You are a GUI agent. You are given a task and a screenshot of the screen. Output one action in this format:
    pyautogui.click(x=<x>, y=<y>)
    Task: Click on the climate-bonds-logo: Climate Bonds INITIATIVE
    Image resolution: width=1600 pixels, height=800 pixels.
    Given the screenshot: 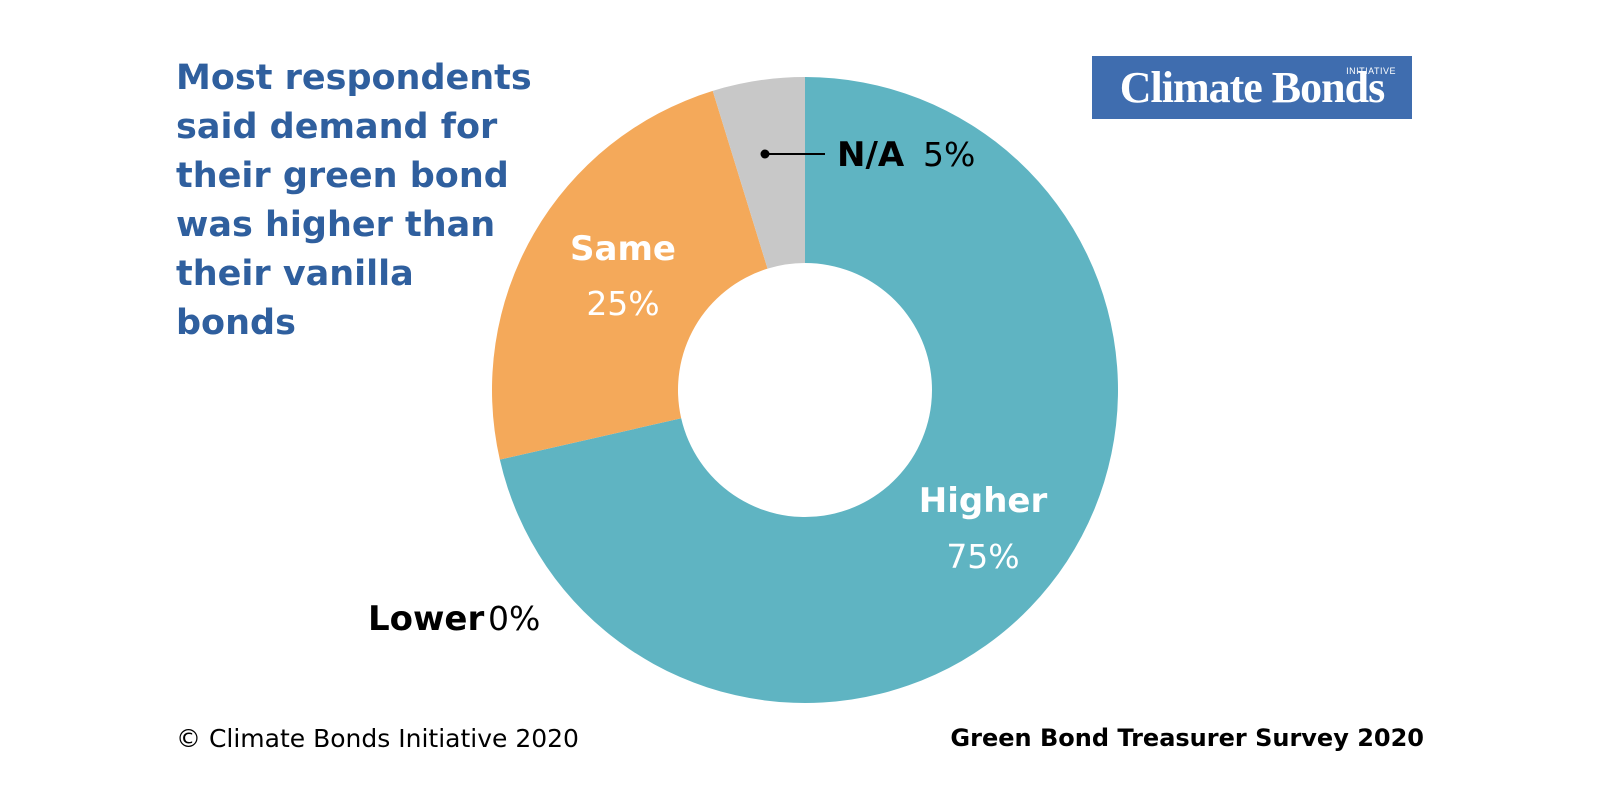 What is the action you would take?
    pyautogui.click(x=1252, y=87)
    